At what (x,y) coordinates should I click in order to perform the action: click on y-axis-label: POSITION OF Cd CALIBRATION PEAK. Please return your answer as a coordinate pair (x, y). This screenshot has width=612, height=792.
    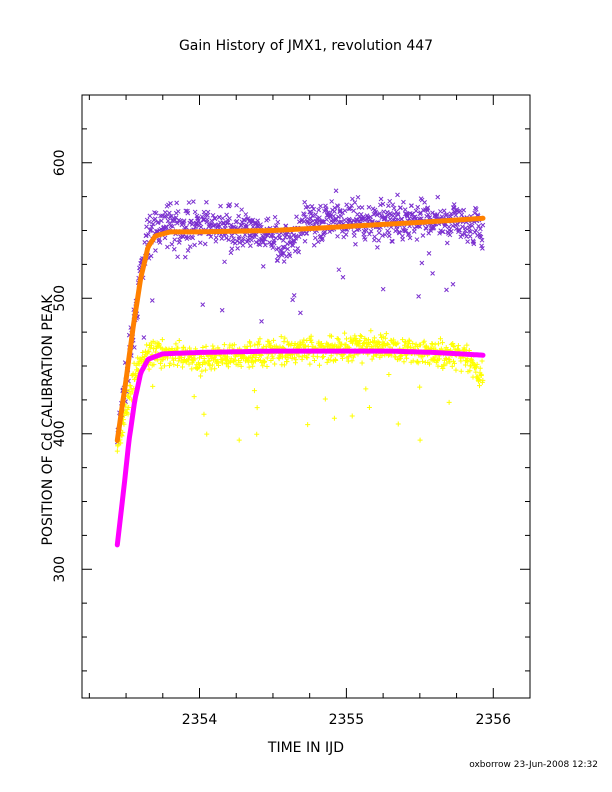
    Looking at the image, I should click on (48, 420).